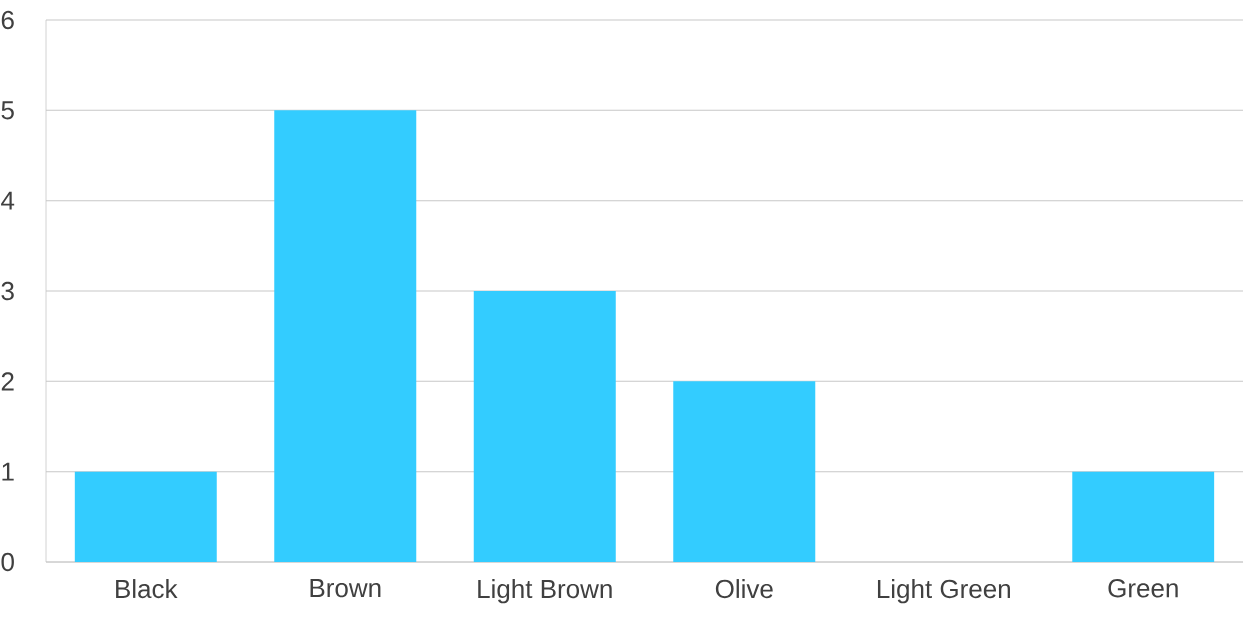  Describe the element at coordinates (1143, 588) in the screenshot. I see `x-tick-label: Green` at that location.